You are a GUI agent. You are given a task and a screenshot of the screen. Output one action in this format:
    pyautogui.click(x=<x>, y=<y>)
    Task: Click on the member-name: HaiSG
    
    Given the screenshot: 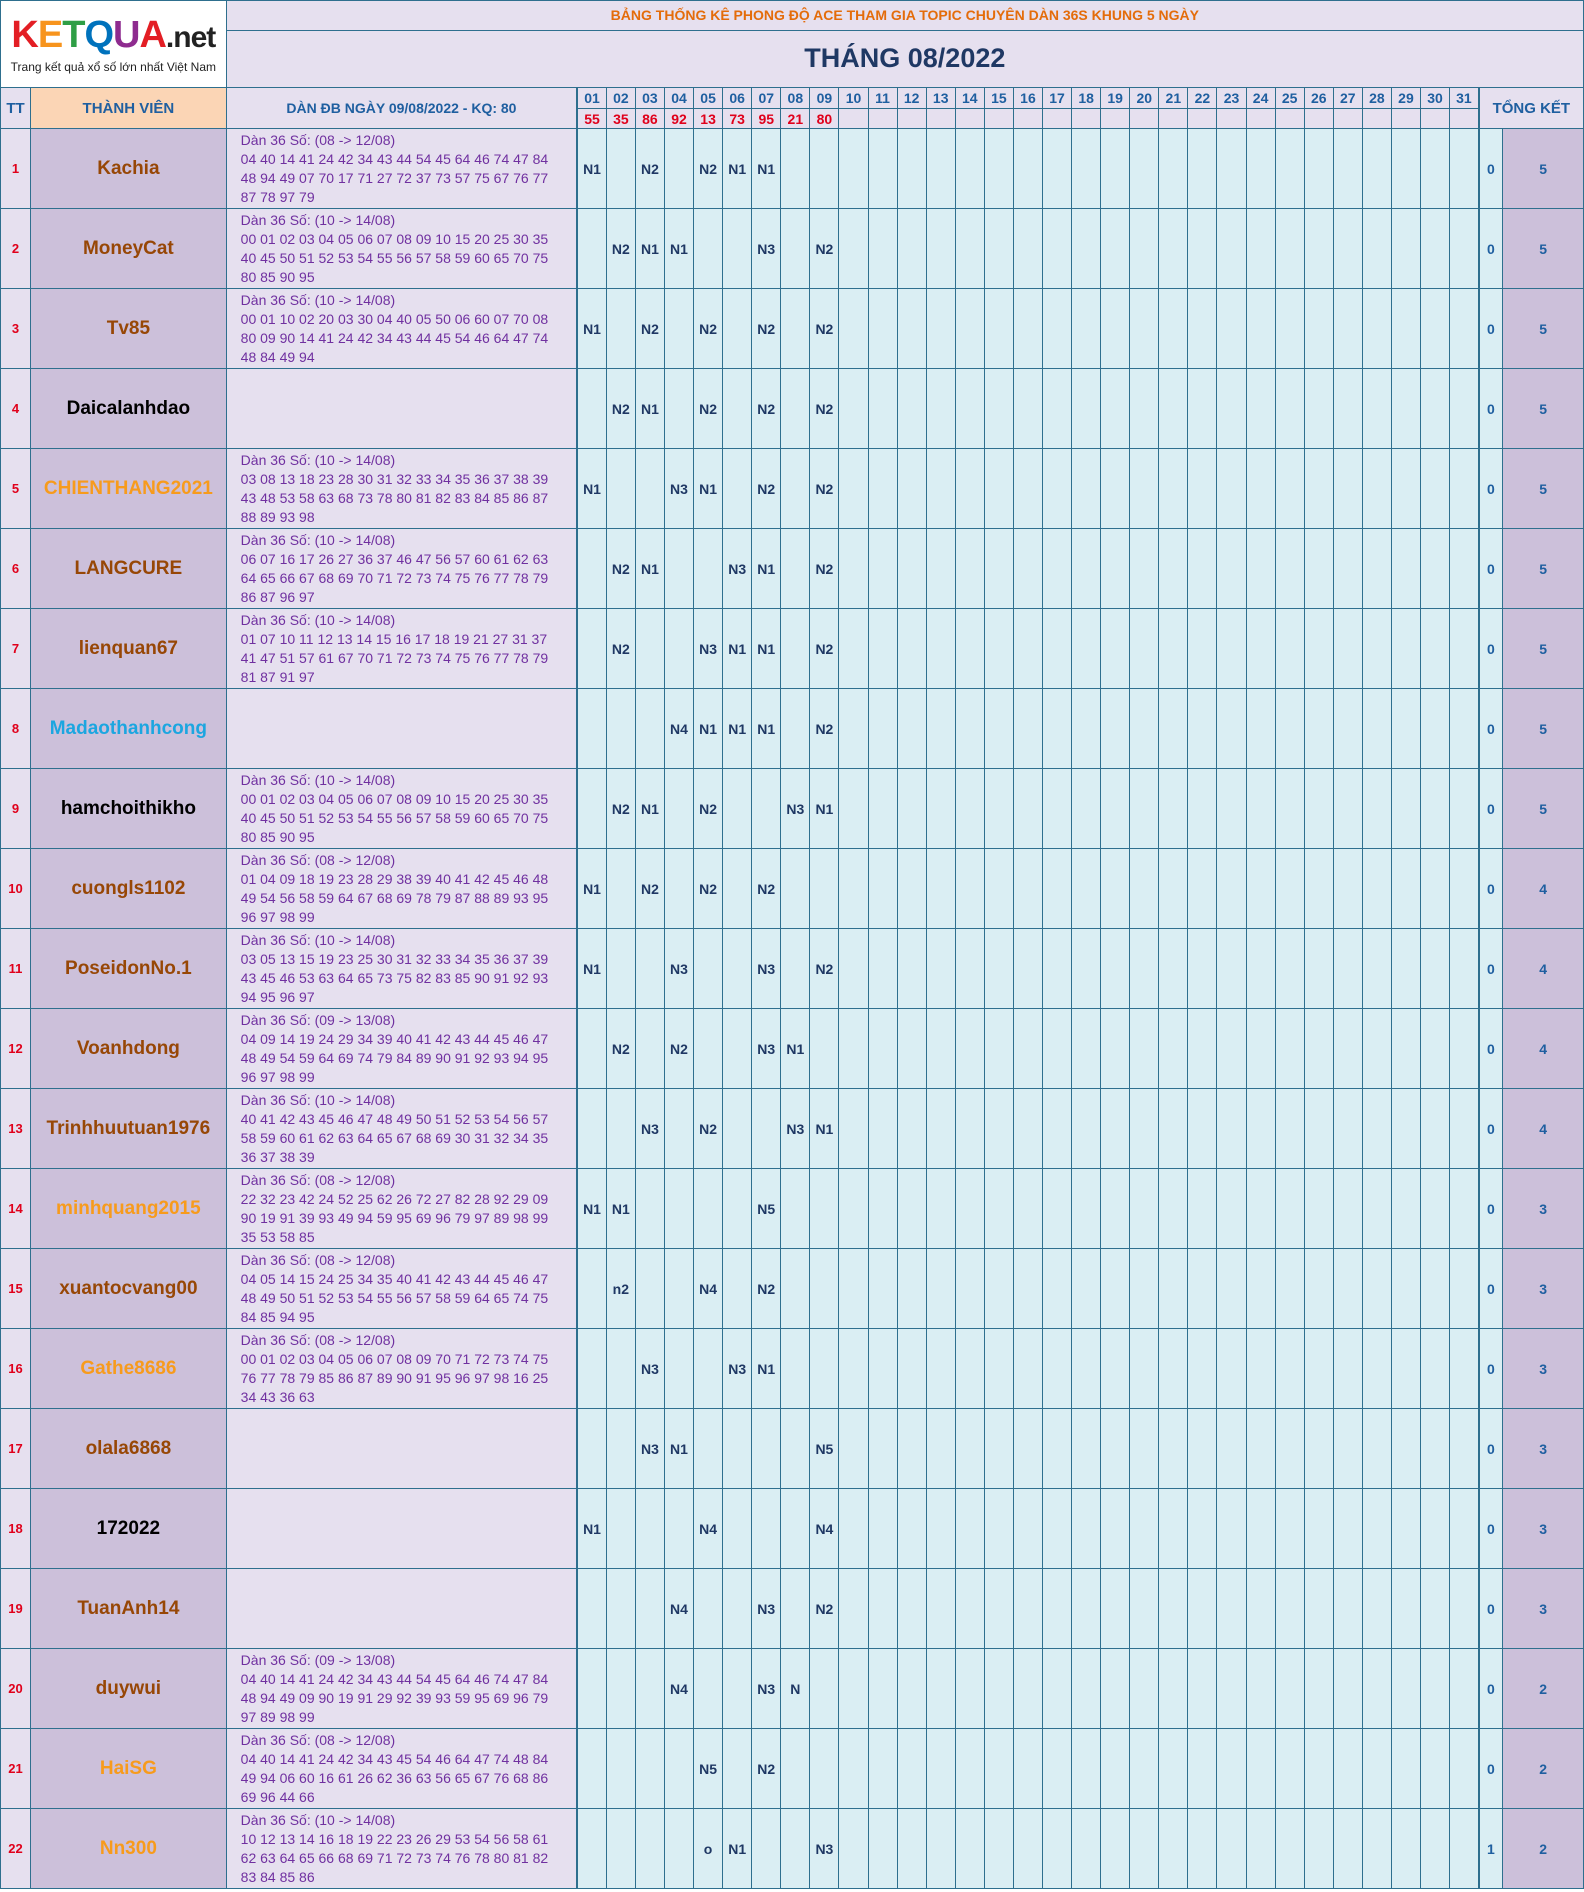 What is the action you would take?
    pyautogui.click(x=128, y=1768)
    